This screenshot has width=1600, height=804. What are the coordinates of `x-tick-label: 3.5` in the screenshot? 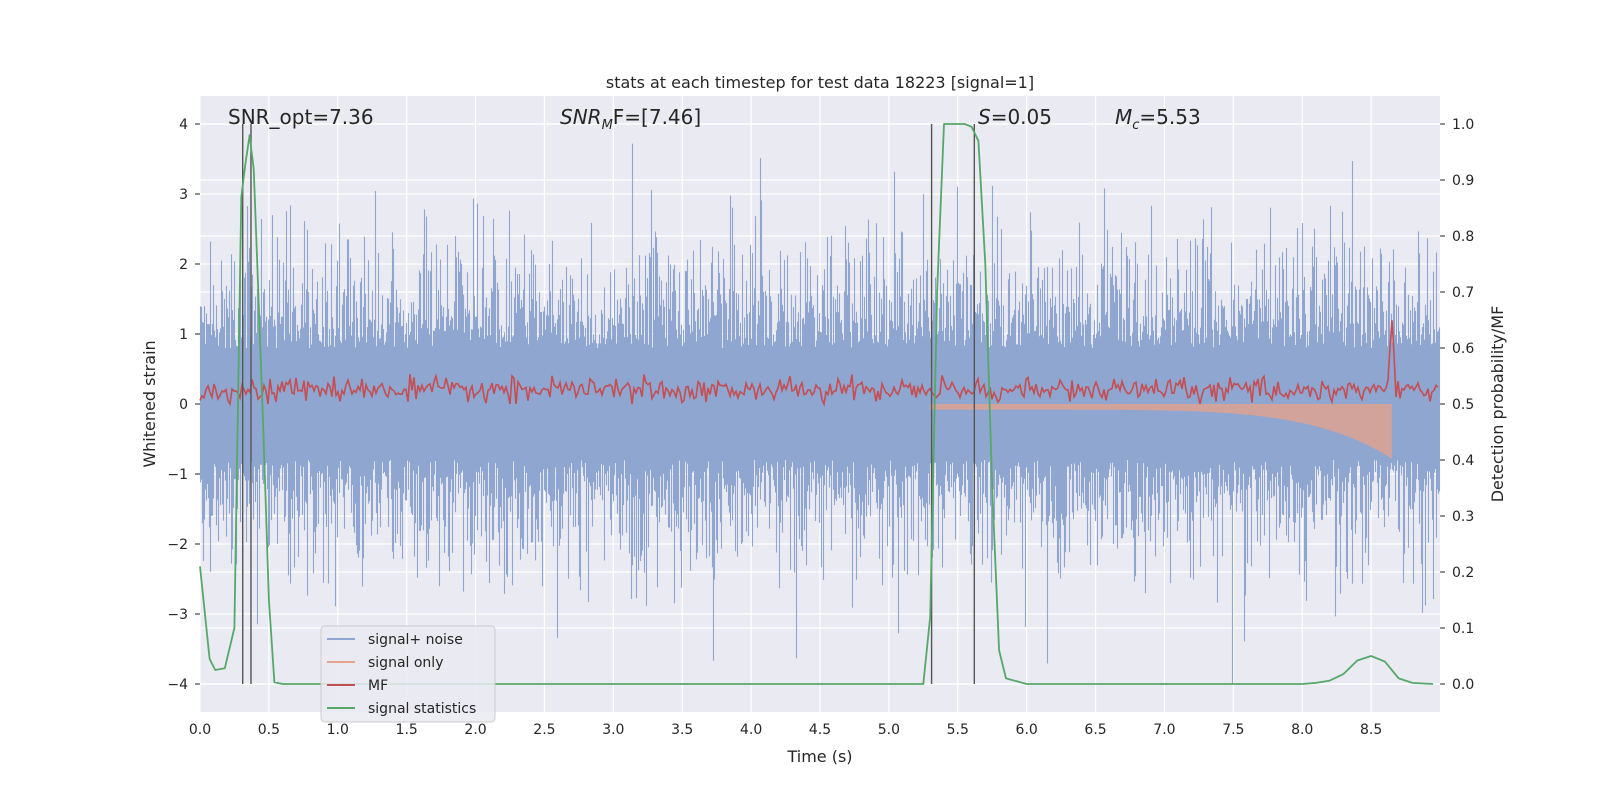 It's located at (682, 730).